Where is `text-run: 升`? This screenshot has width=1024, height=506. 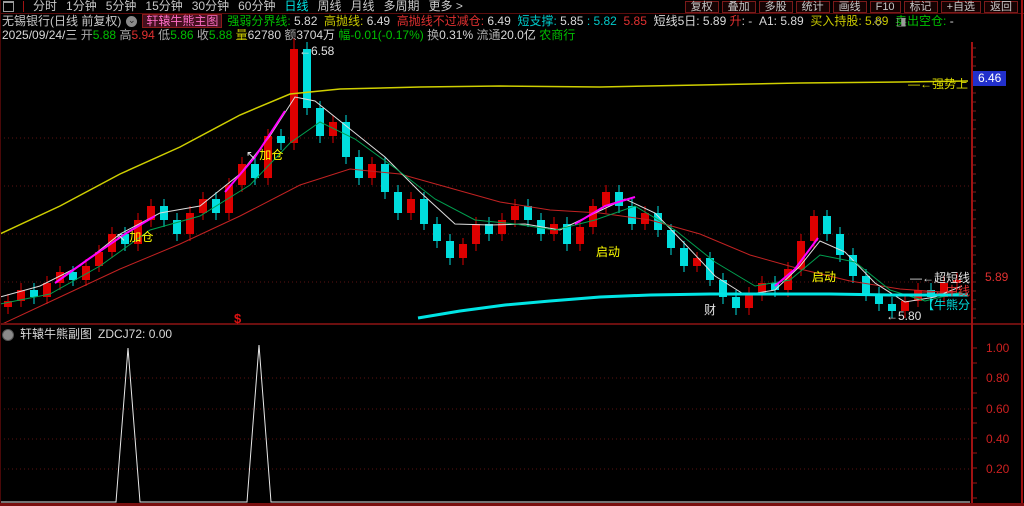 text-run: 升 is located at coordinates (735, 21).